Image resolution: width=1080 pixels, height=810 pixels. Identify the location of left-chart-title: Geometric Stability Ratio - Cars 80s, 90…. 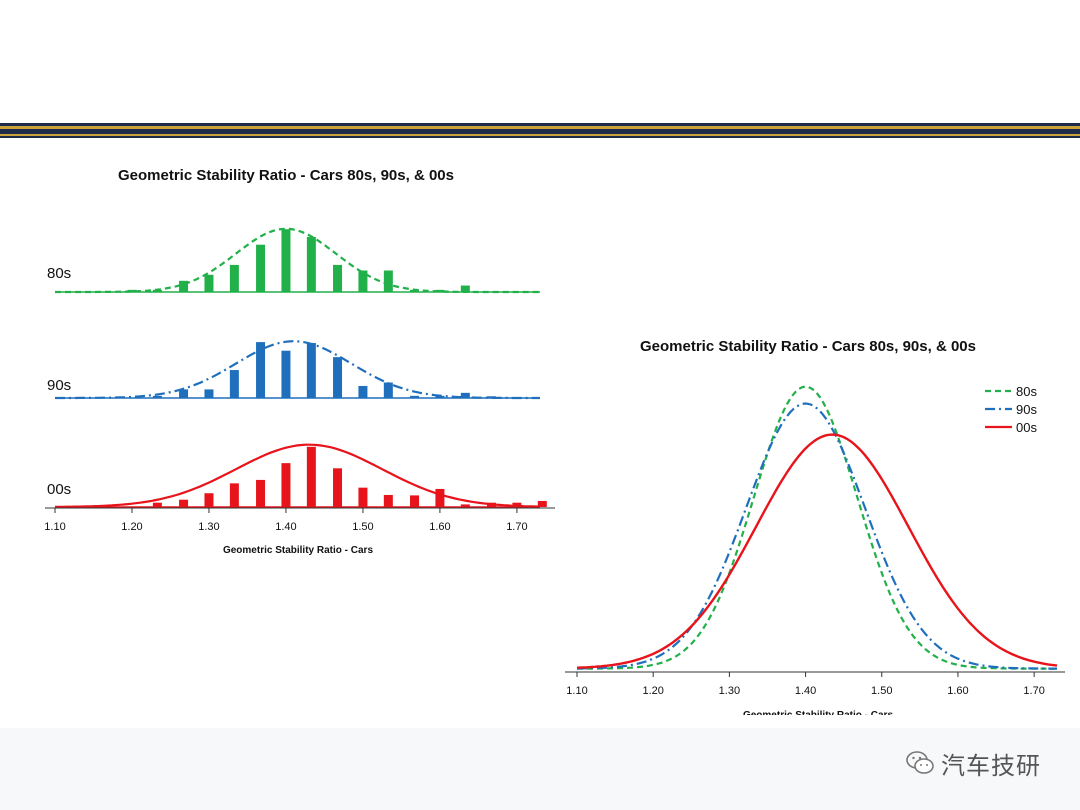
(286, 175).